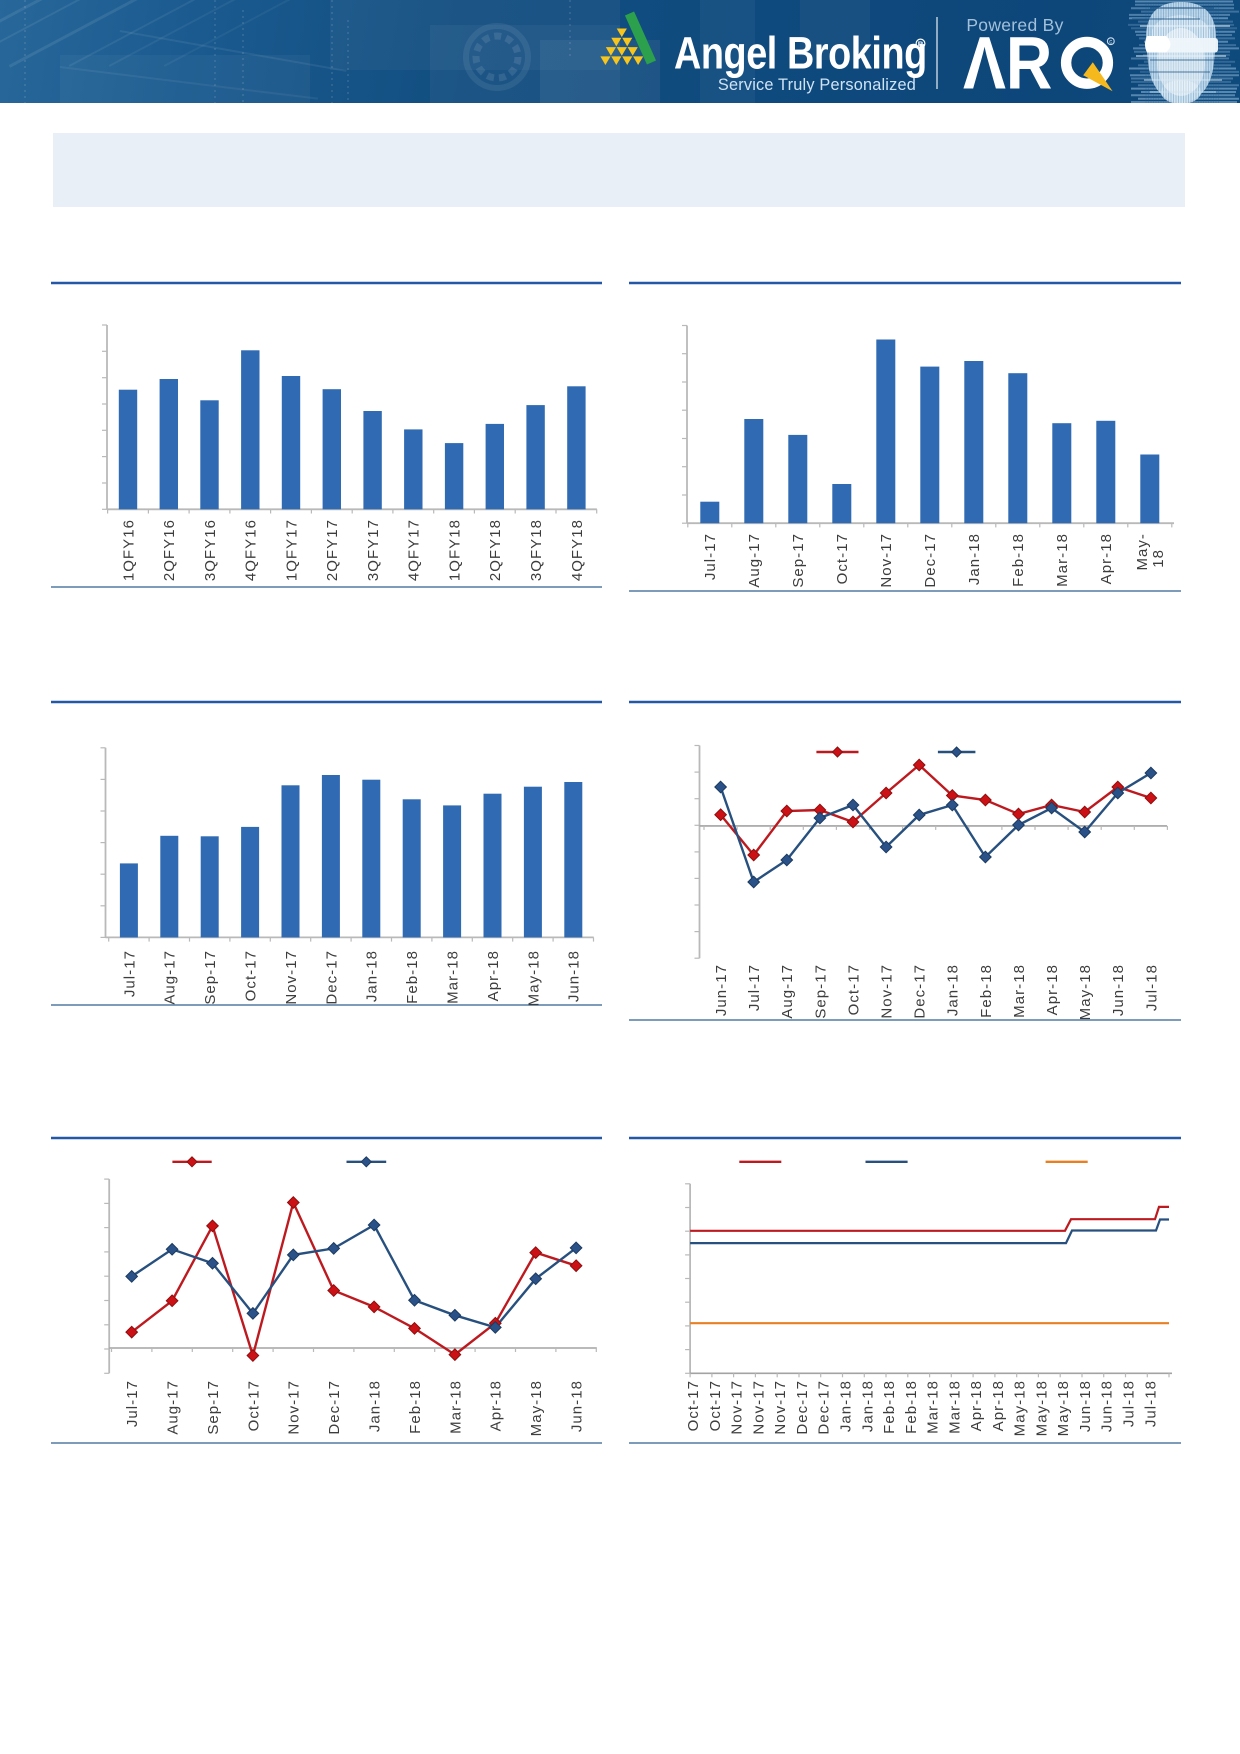 The height and width of the screenshot is (1754, 1240). Describe the element at coordinates (495, 550) in the screenshot. I see `svg-text: 2QFY18` at that location.